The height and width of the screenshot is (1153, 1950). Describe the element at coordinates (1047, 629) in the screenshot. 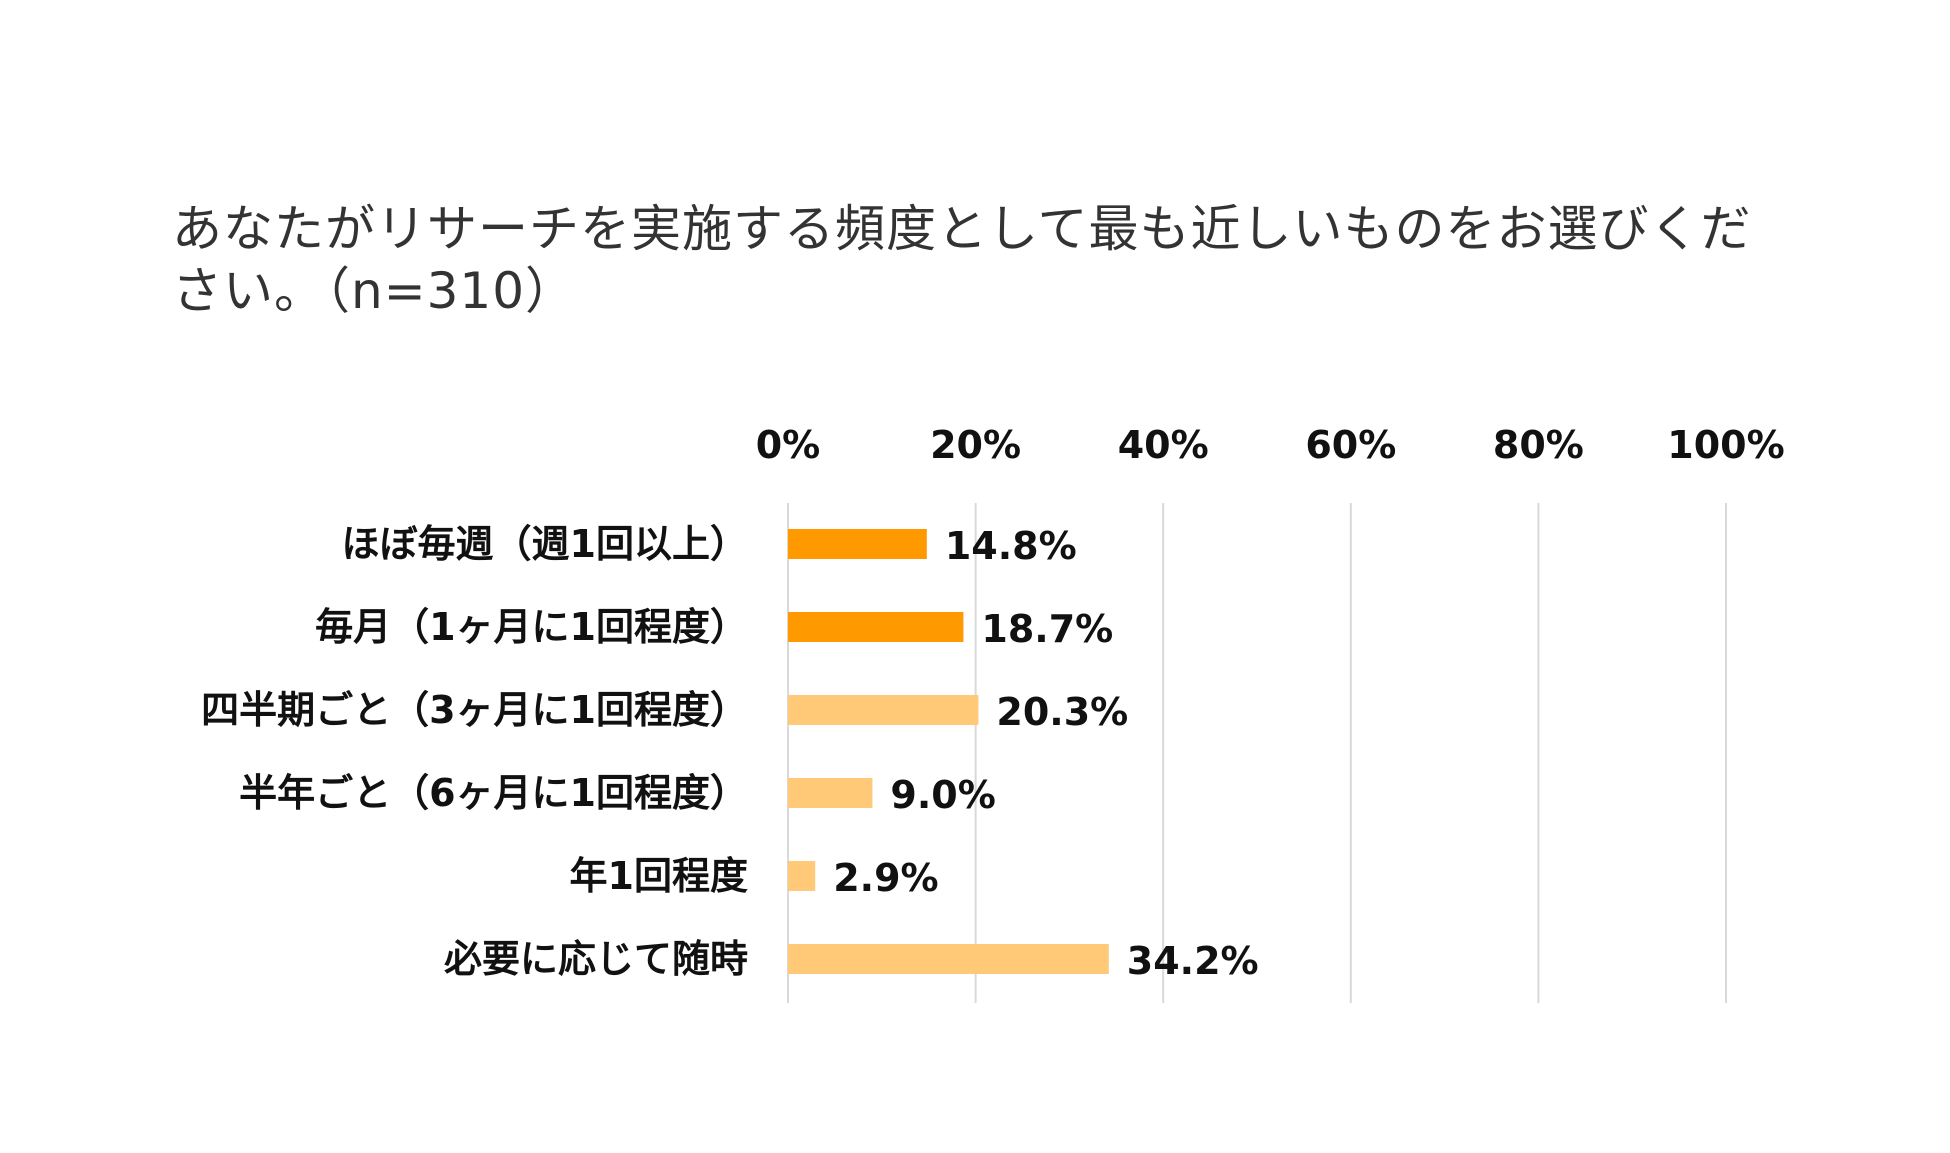

I see `data-label: 18.7%` at that location.